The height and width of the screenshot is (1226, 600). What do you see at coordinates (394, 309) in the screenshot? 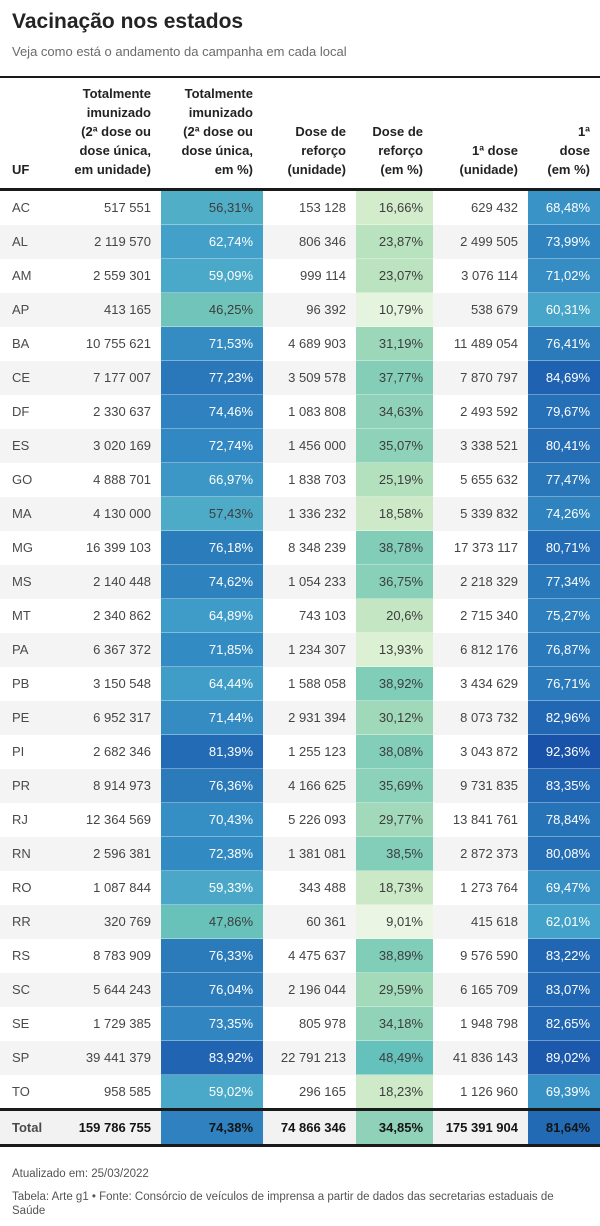
I see `percent-cell: 10,79%` at bounding box center [394, 309].